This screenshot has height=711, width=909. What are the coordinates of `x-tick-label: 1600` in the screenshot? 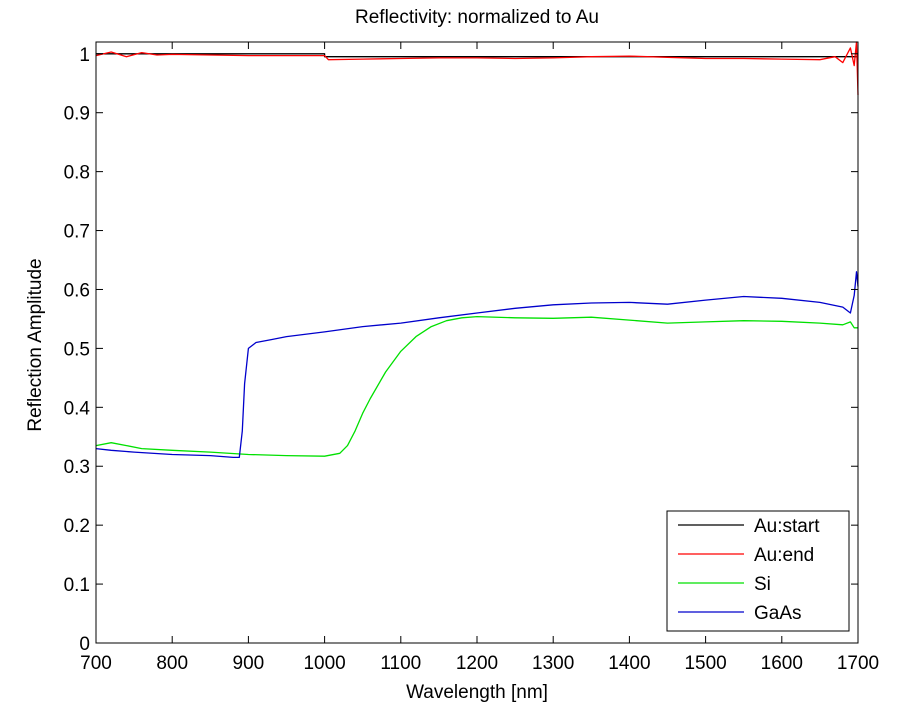 It's located at (782, 663).